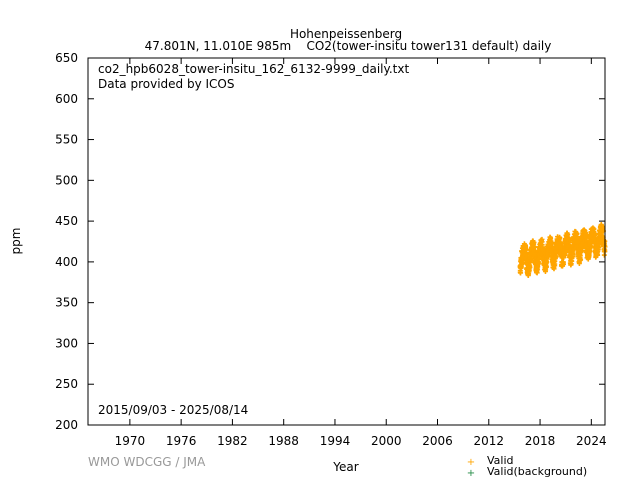 This screenshot has height=484, width=640. Describe the element at coordinates (283, 441) in the screenshot. I see `x-tick-label: 1988` at that location.